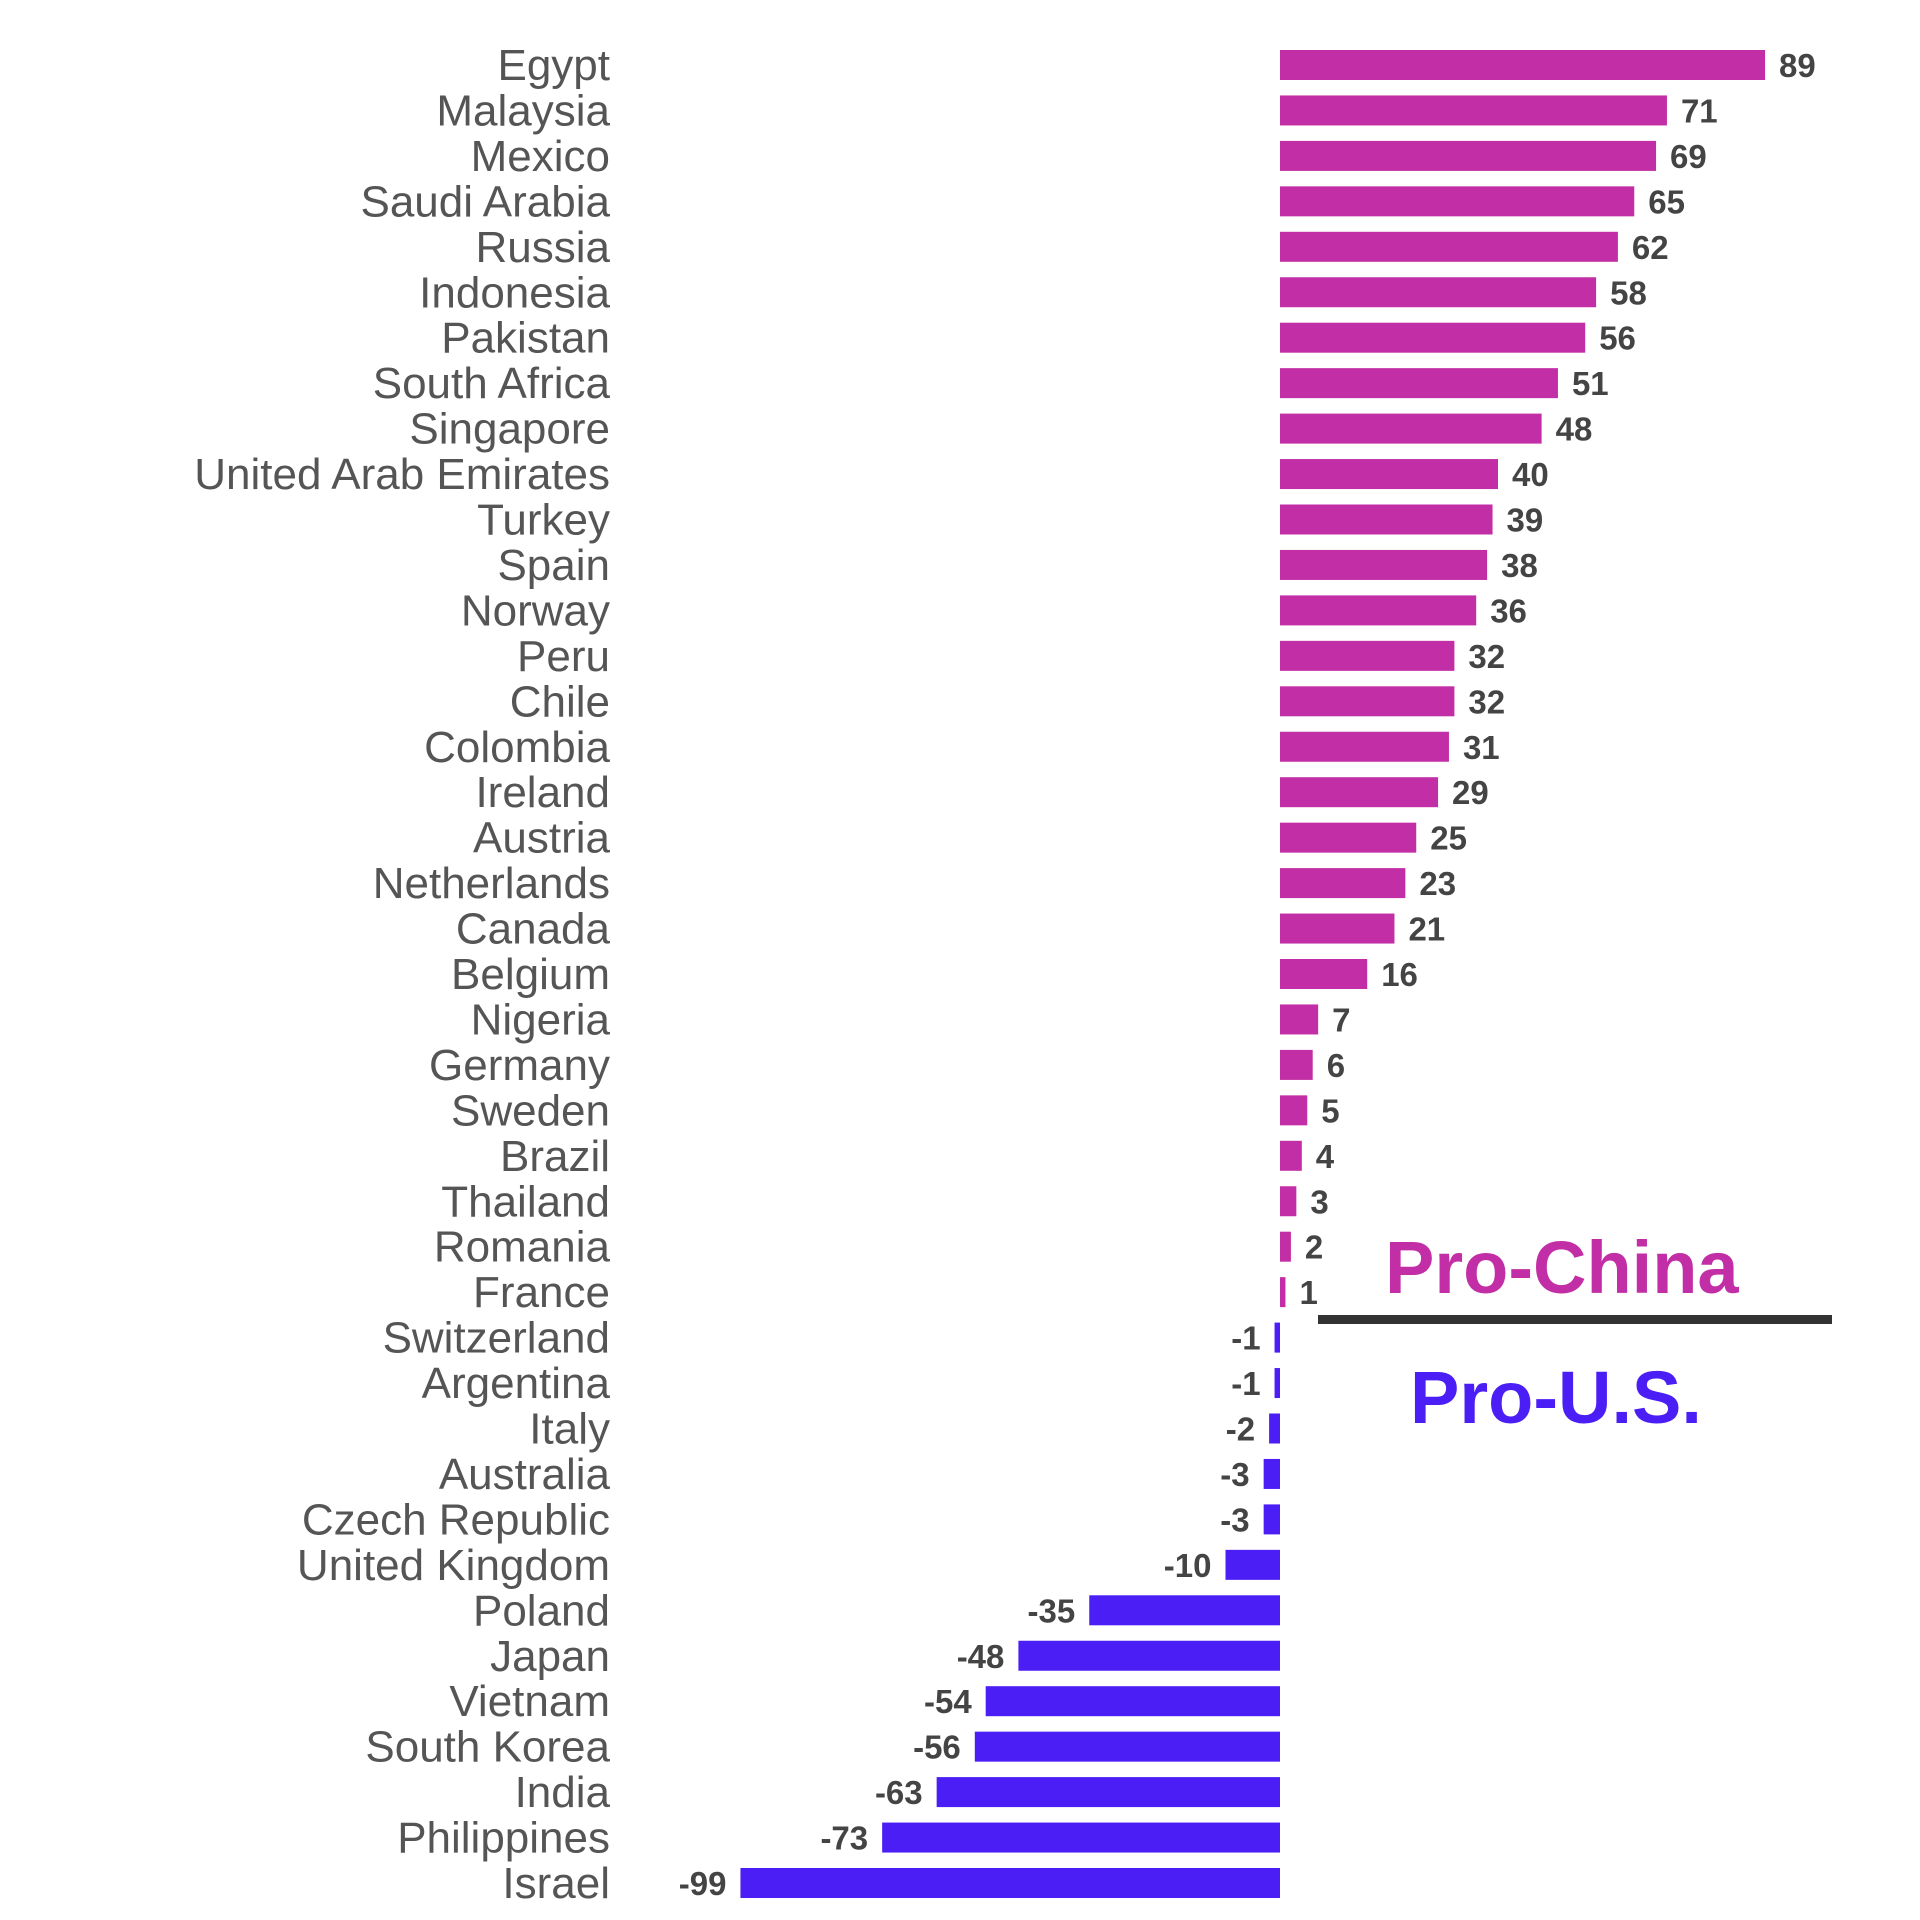  What do you see at coordinates (1574, 429) in the screenshot?
I see `value-label: 48` at bounding box center [1574, 429].